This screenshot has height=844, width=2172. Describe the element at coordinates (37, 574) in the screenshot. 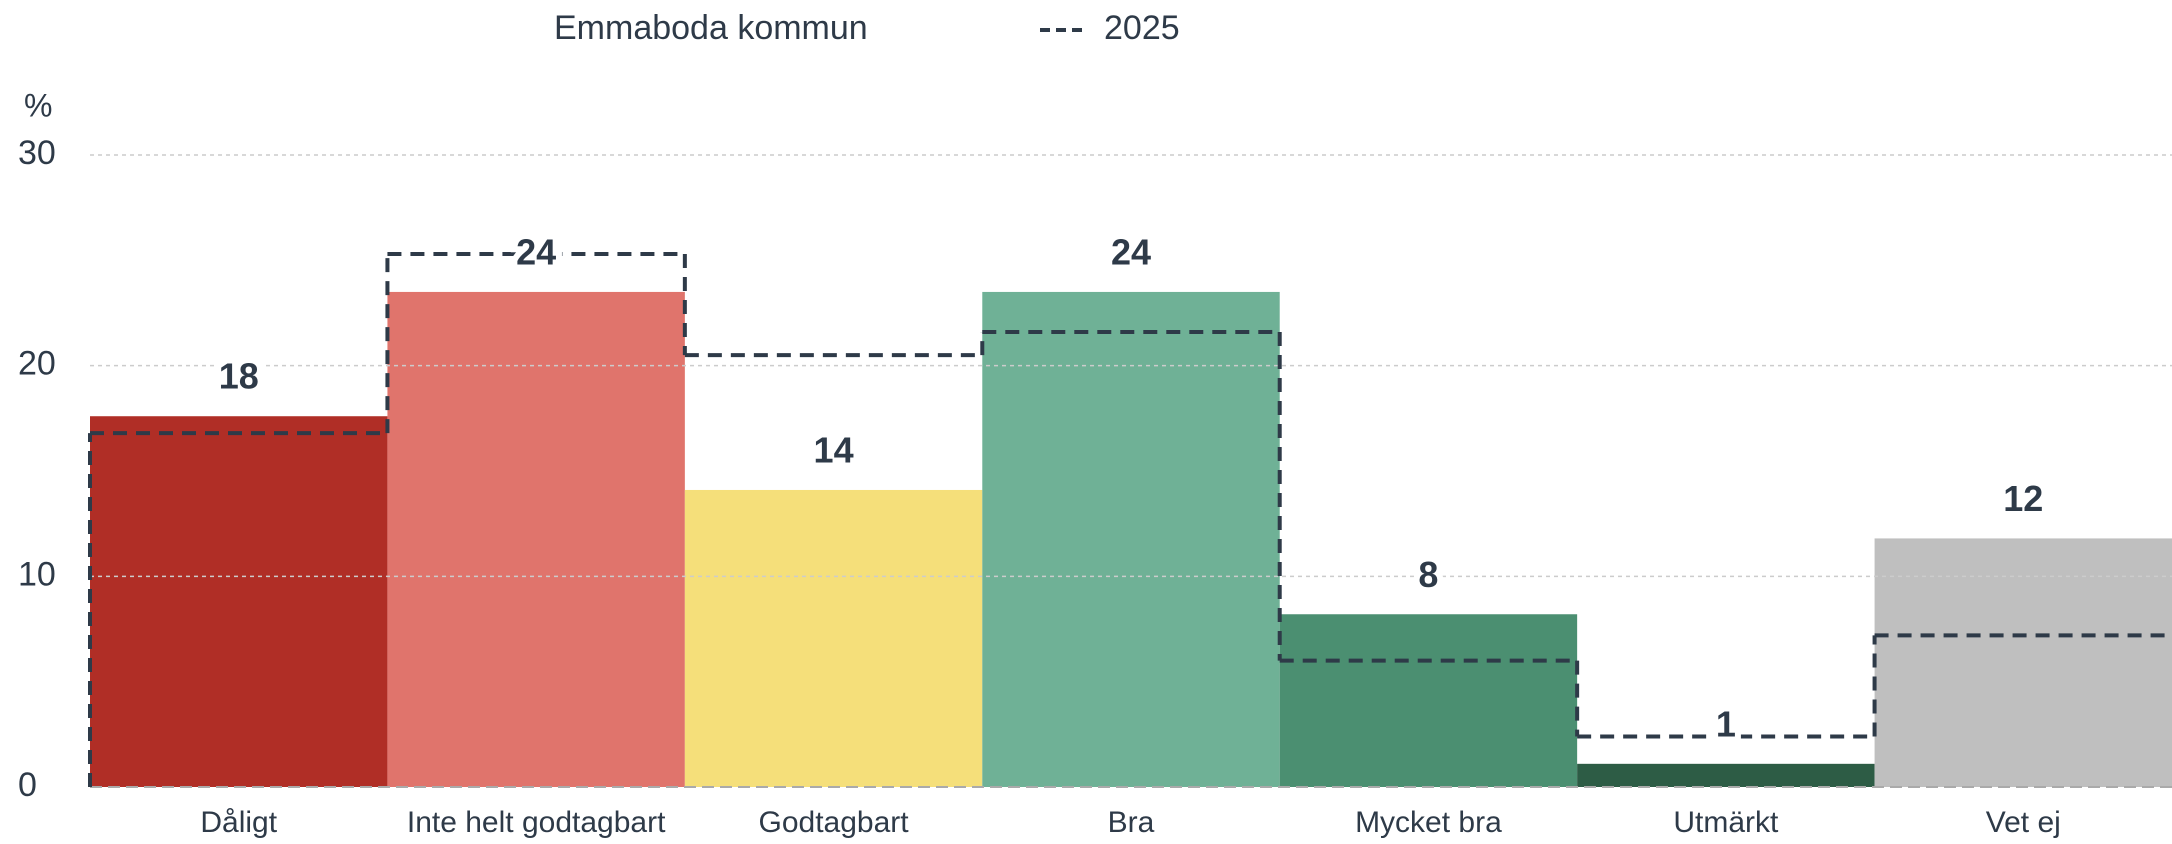

I see `y-tick-label: 10` at that location.